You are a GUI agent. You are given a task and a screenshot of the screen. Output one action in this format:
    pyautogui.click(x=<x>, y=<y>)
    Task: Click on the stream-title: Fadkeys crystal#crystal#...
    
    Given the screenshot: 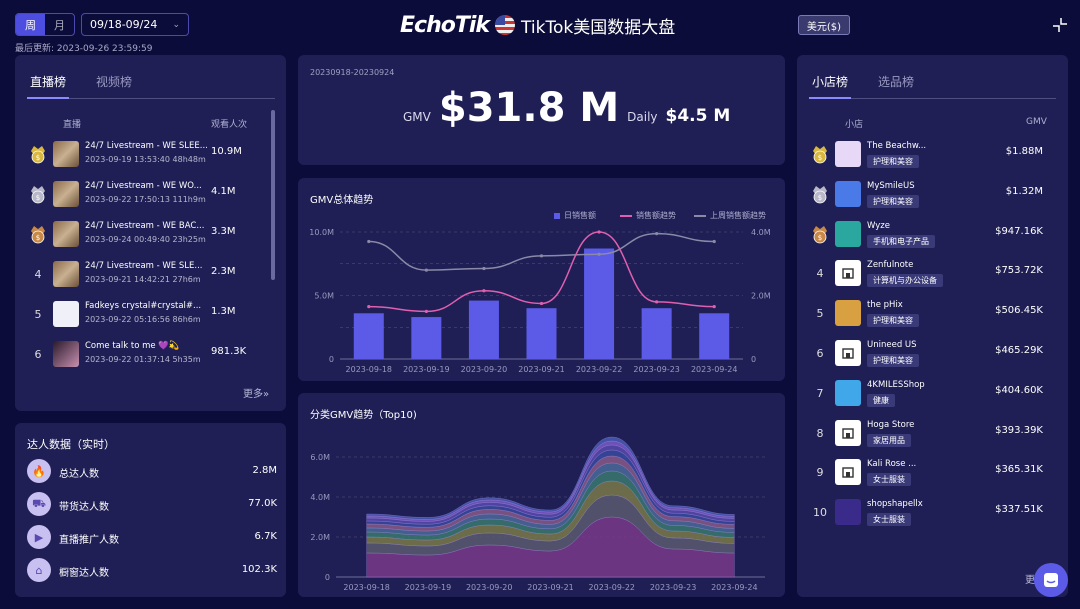 What is the action you would take?
    pyautogui.click(x=143, y=306)
    